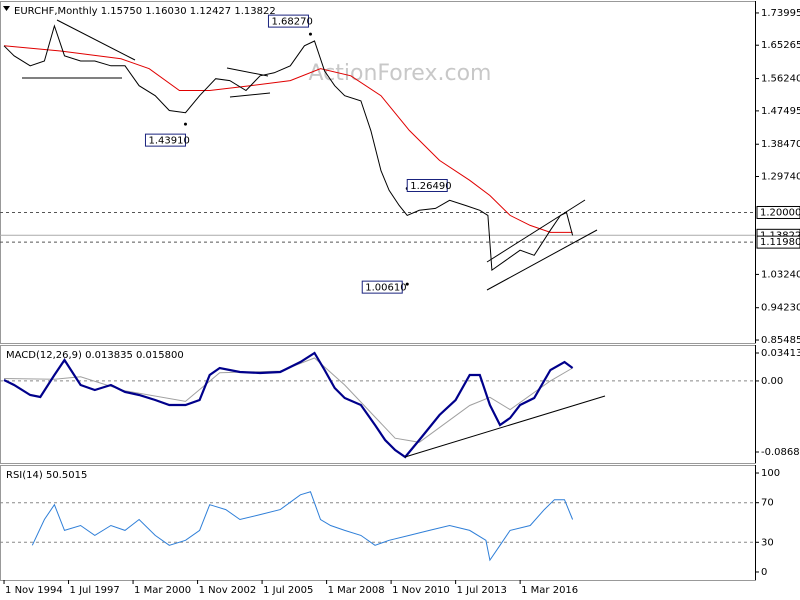  Describe the element at coordinates (168, 141) in the screenshot. I see `annotation-label: 1.43910` at that location.